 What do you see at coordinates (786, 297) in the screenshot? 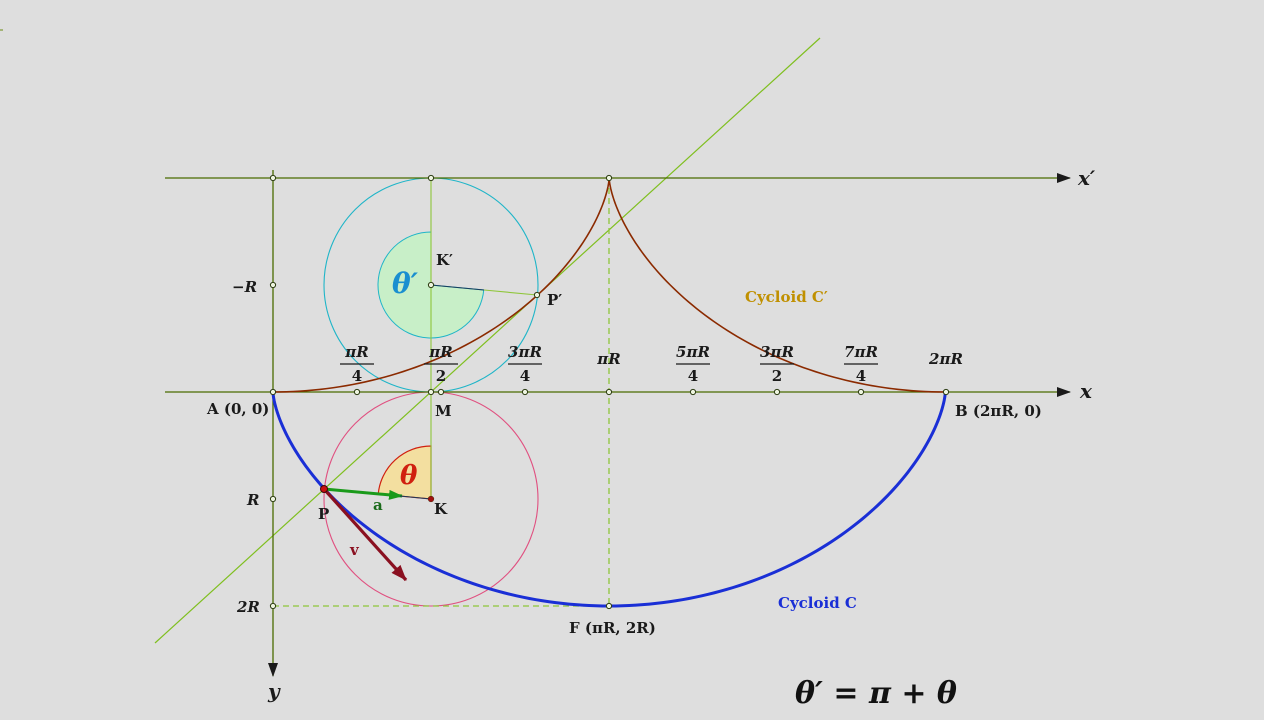
I see `cycloid-c-prime-label: Cycloid C′` at bounding box center [786, 297].